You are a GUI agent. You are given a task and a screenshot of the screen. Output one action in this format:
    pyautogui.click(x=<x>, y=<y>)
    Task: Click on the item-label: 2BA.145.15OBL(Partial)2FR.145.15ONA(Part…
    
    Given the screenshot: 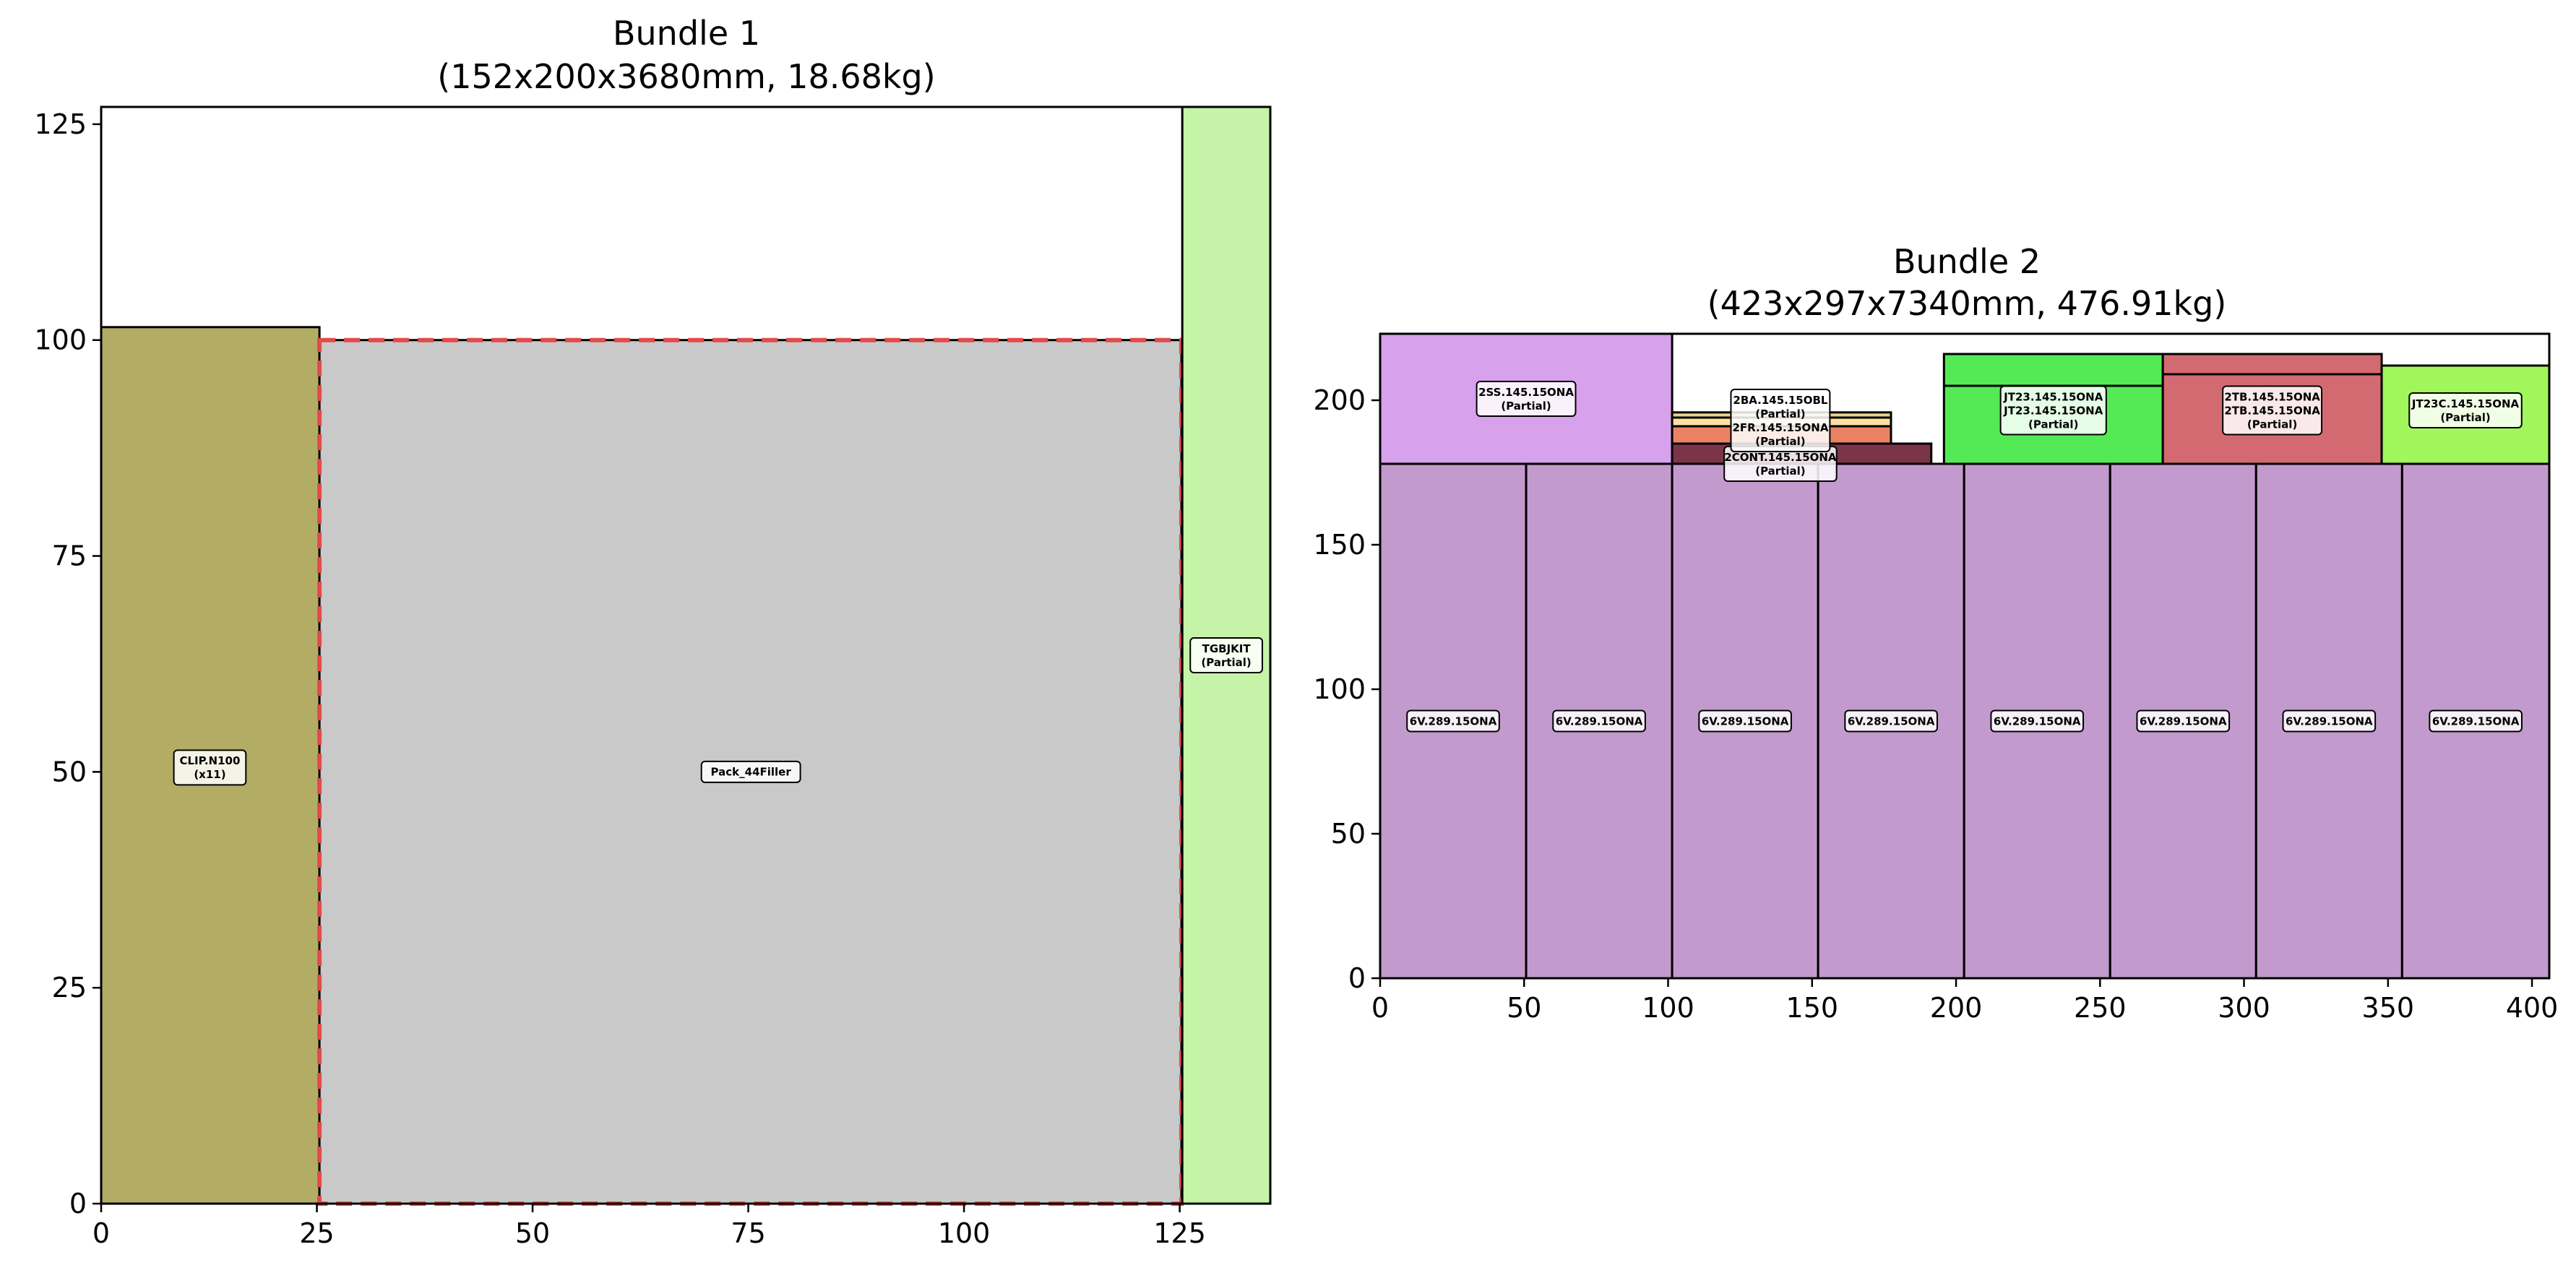 What is the action you would take?
    pyautogui.click(x=1780, y=420)
    